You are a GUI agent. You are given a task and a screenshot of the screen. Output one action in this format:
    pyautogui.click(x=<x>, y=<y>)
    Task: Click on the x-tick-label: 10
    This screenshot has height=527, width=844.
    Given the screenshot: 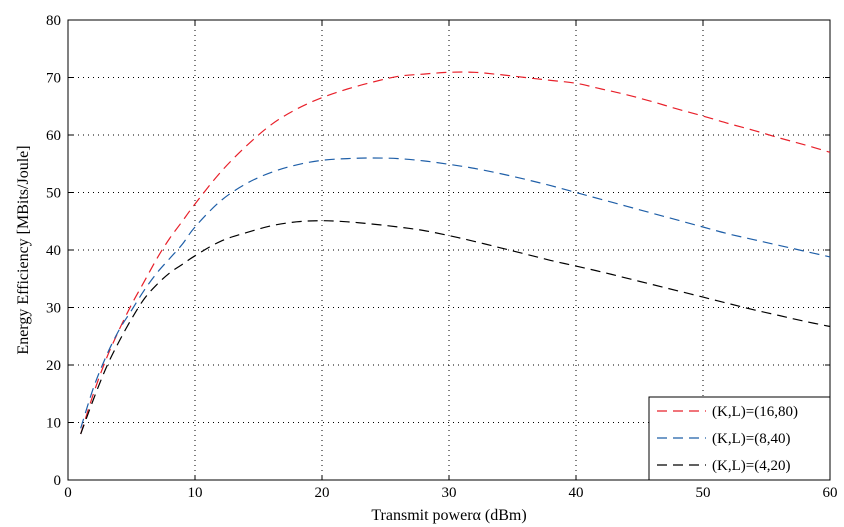 What is the action you would take?
    pyautogui.click(x=195, y=493)
    